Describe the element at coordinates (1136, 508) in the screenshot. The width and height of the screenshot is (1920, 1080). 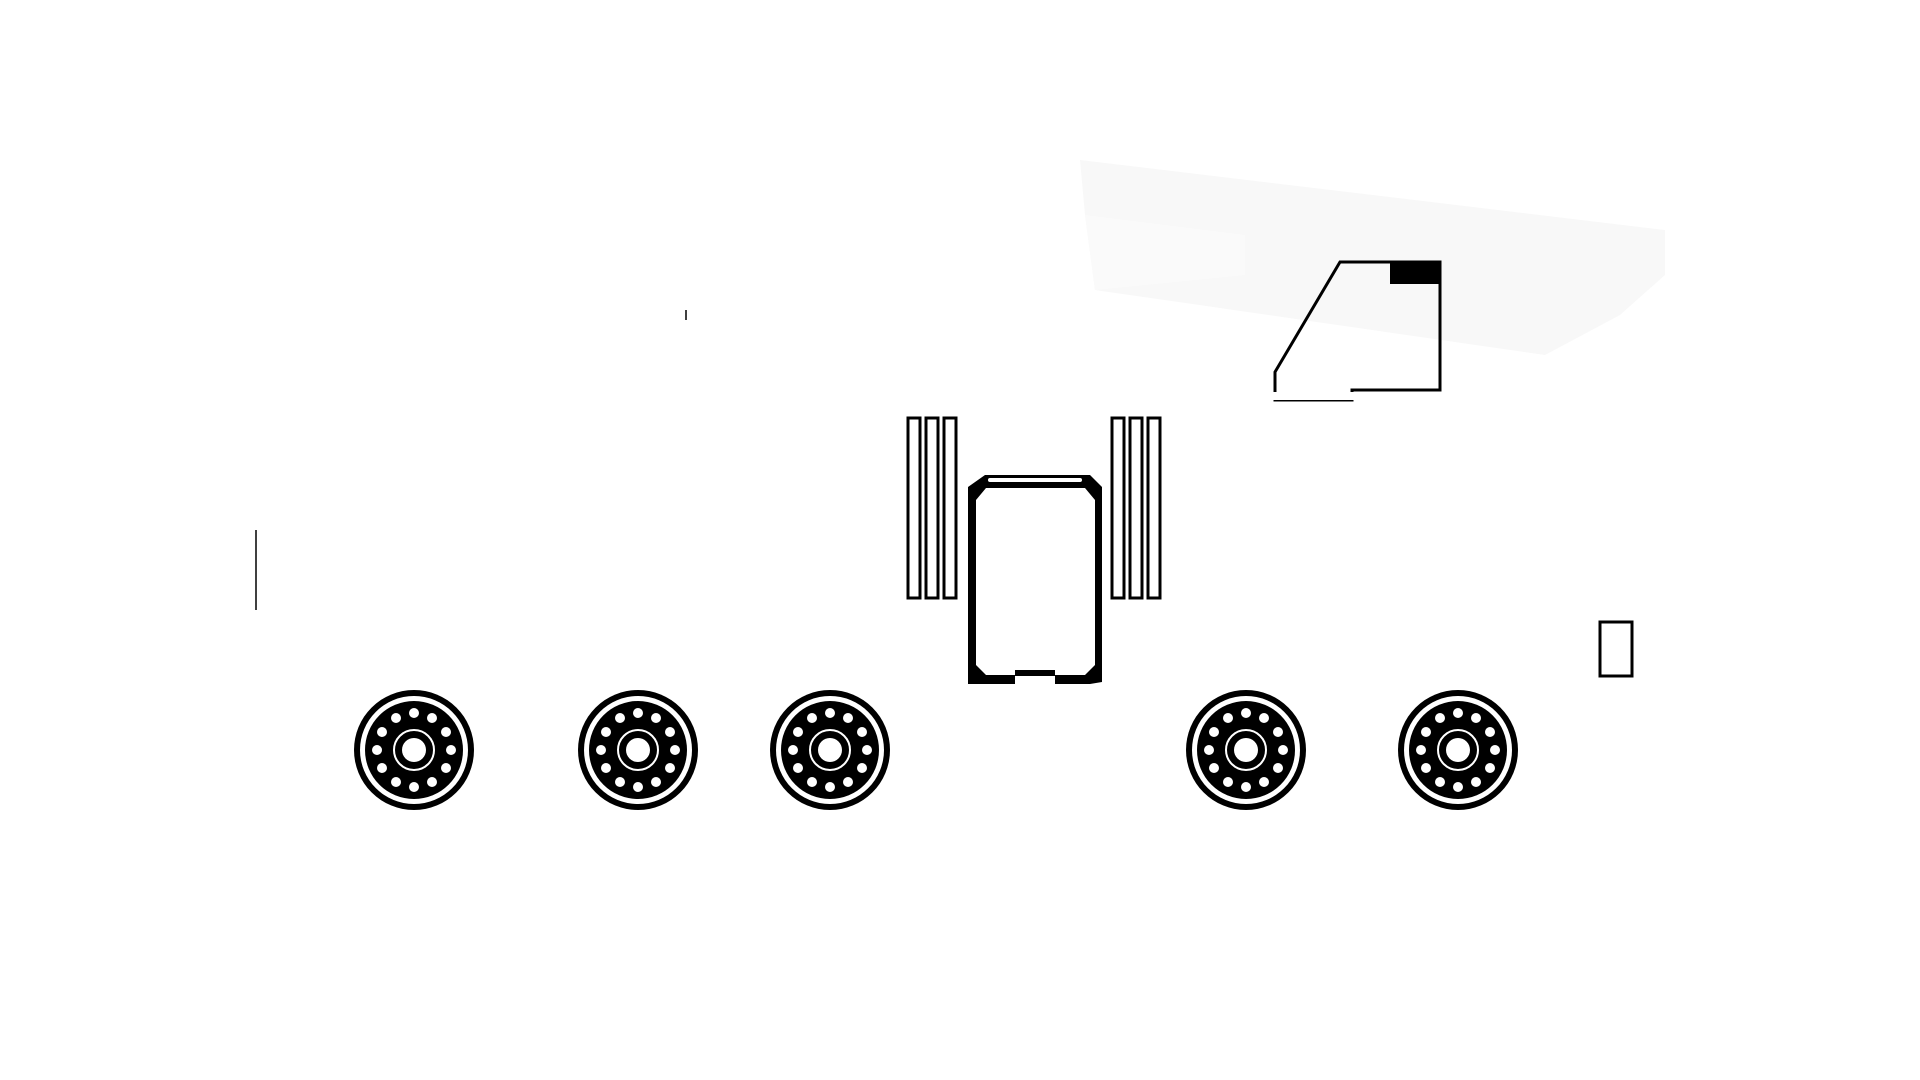
I see `stabilizer-bars-right-icon` at that location.